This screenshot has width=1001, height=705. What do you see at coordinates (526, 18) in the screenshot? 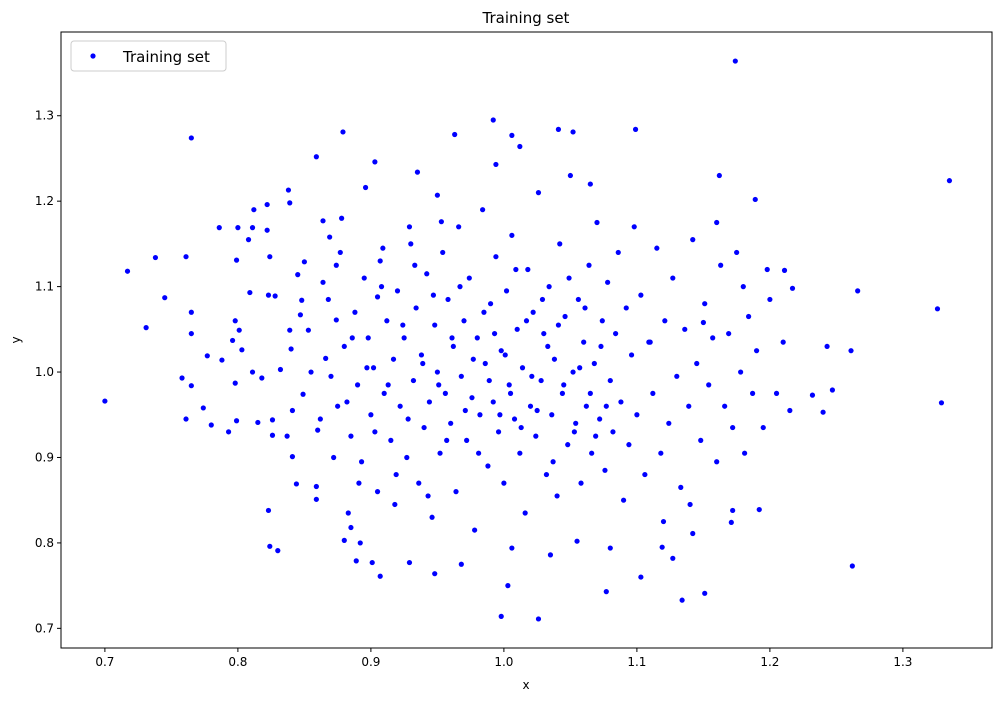
I see `chart-title: Training set` at bounding box center [526, 18].